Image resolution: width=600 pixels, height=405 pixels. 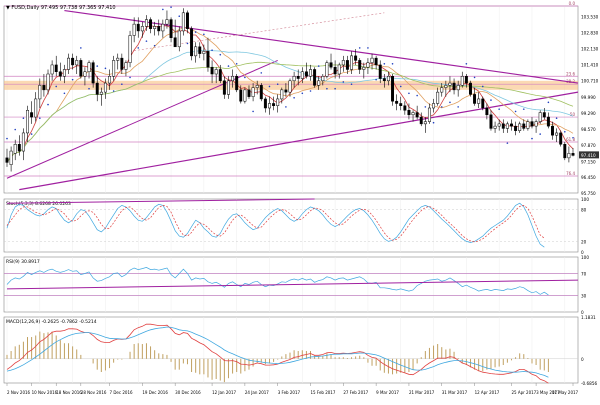 What do you see at coordinates (572, 3) in the screenshot?
I see `fib-level-label-0: 0.0` at bounding box center [572, 3].